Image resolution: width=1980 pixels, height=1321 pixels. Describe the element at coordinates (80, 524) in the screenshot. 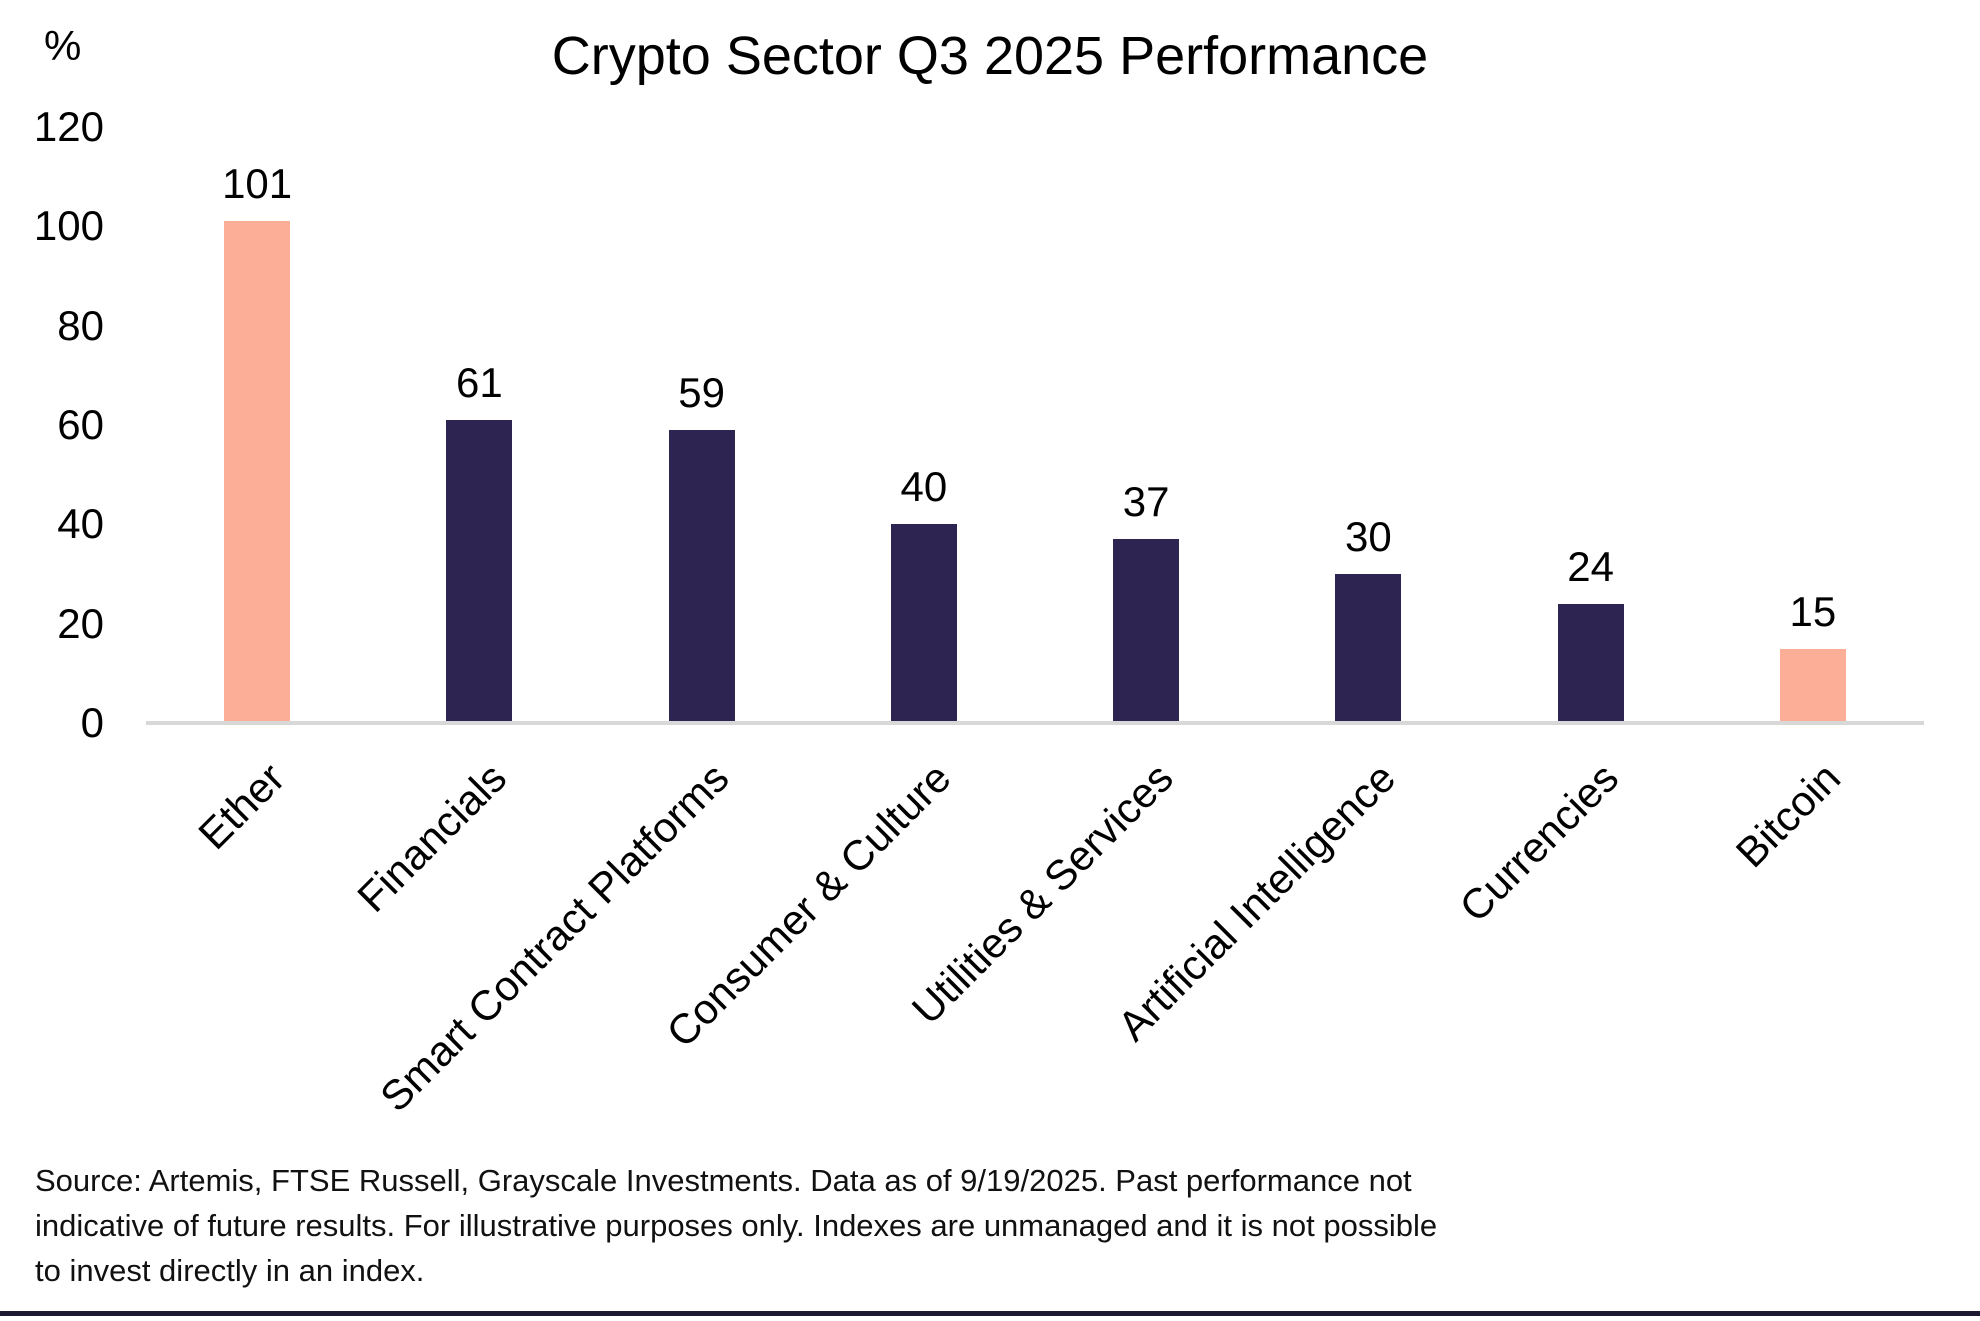

I see `y-axis-tick-label: 40` at that location.